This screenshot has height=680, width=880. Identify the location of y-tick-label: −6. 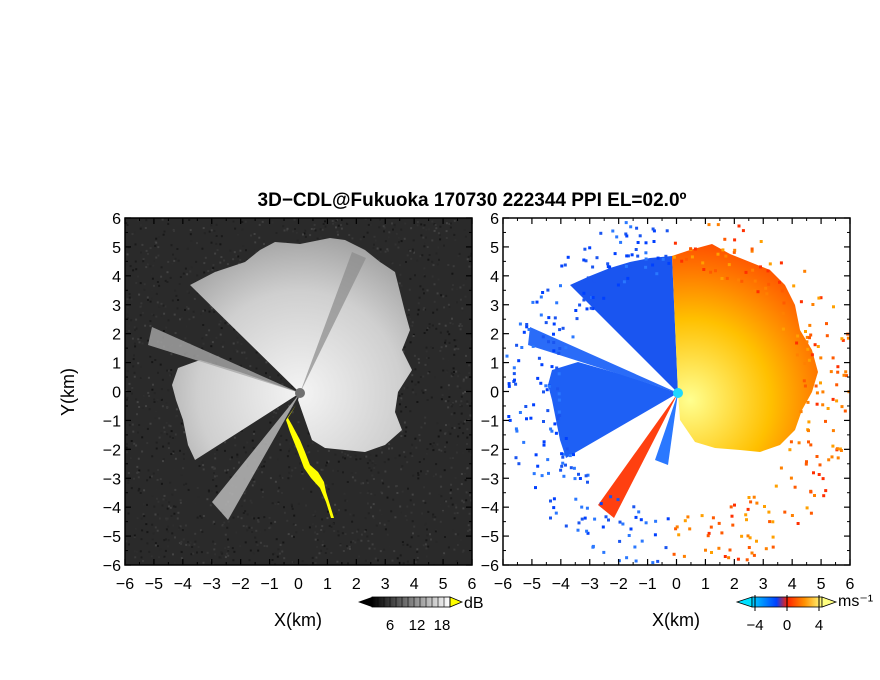
(490, 566).